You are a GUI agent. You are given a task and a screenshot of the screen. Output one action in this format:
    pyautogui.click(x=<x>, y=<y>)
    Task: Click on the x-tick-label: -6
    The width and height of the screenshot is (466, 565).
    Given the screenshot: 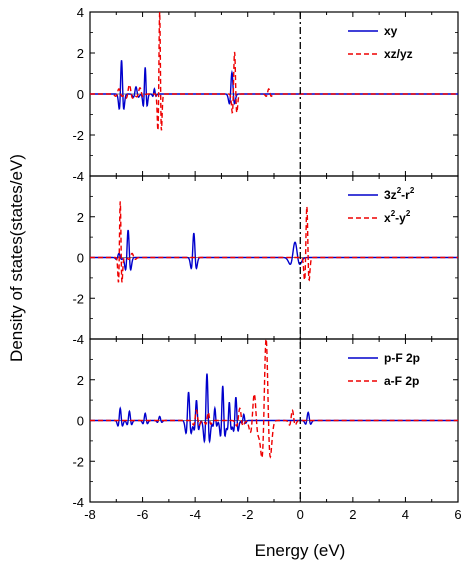 What is the action you would take?
    pyautogui.click(x=143, y=514)
    